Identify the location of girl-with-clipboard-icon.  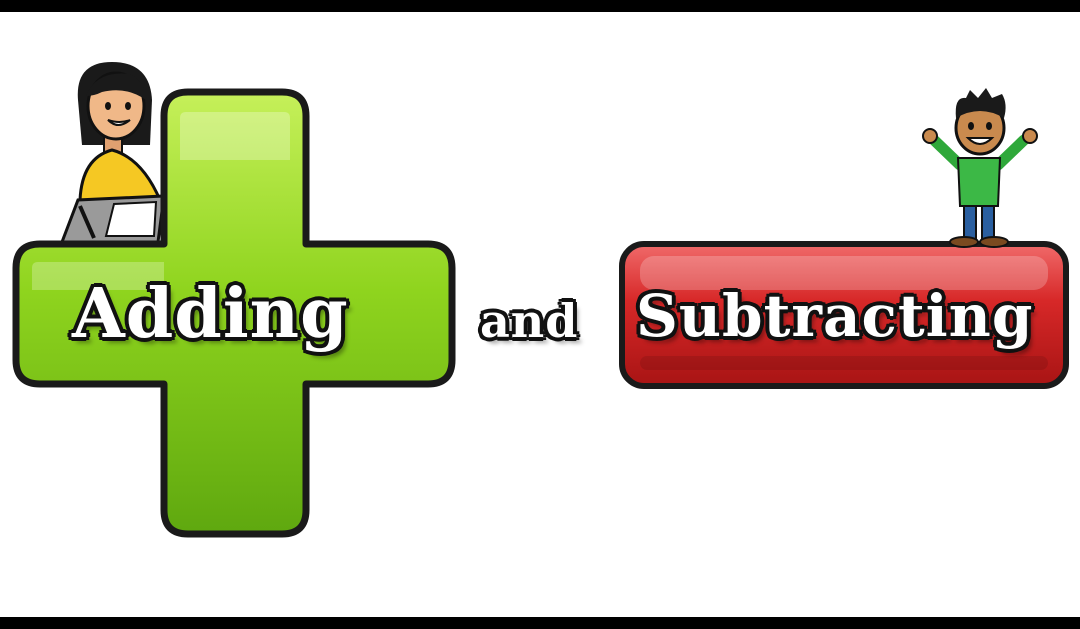
(112, 153).